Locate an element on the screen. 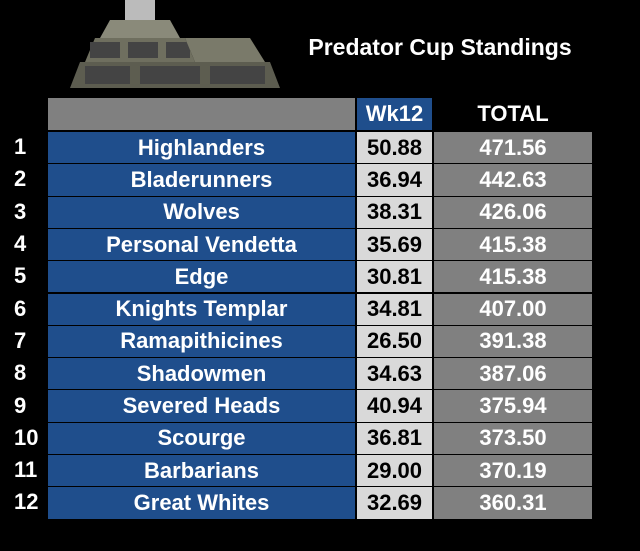  team-name: Highlanders is located at coordinates (201, 147).